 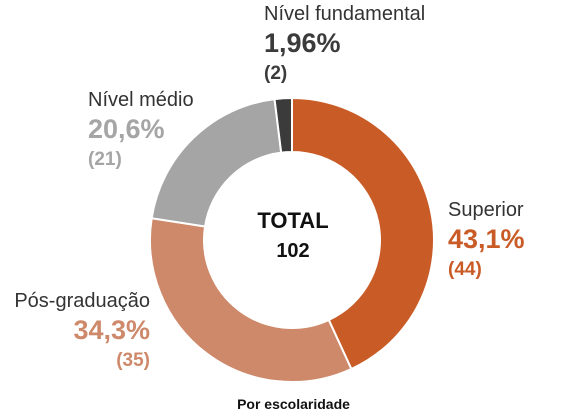 What do you see at coordinates (111, 330) in the screenshot?
I see `slice-percent-pos-graduacao: 34,3%` at bounding box center [111, 330].